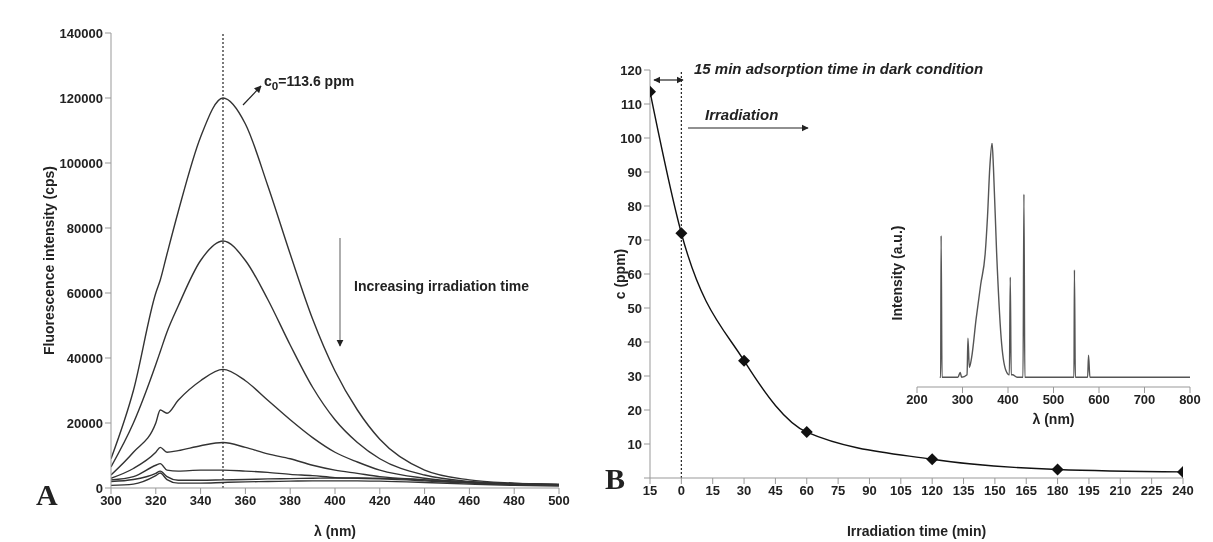 Image resolution: width=1213 pixels, height=542 pixels. I want to click on x-tick-label: 460, so click(469, 501).